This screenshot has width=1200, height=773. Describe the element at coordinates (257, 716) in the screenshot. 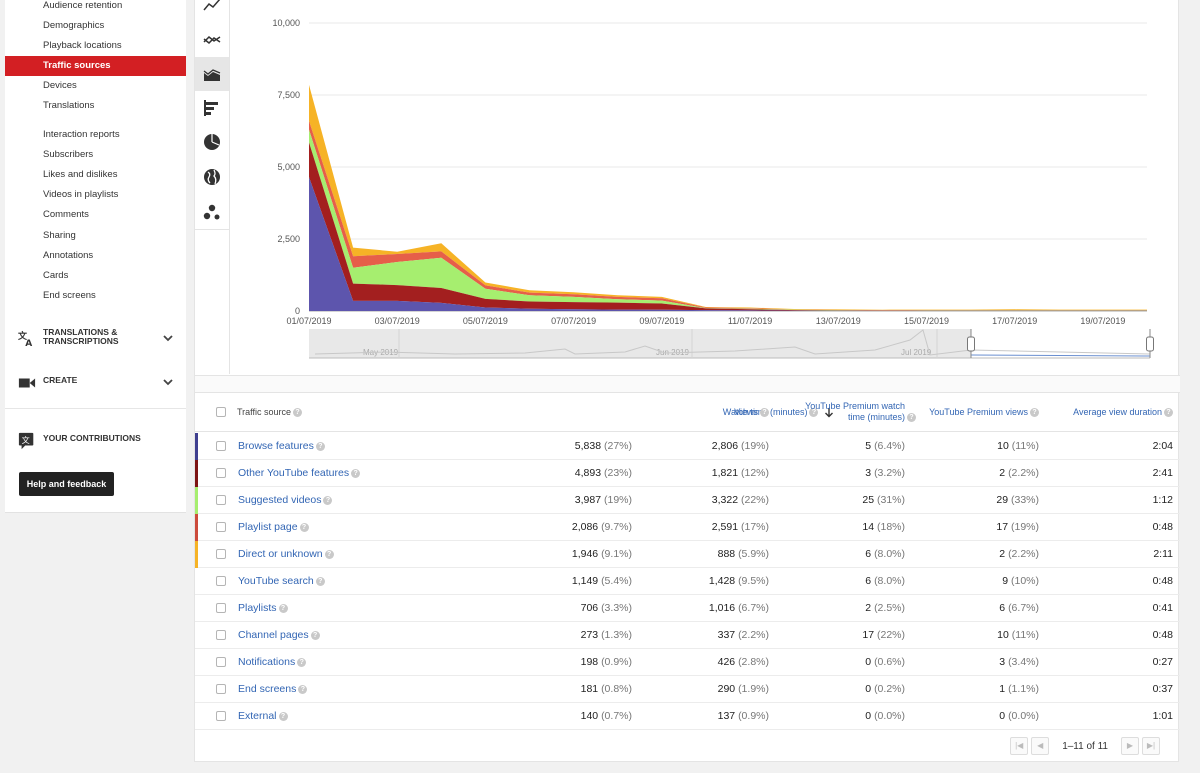

I see `traffic-source-name: External` at that location.